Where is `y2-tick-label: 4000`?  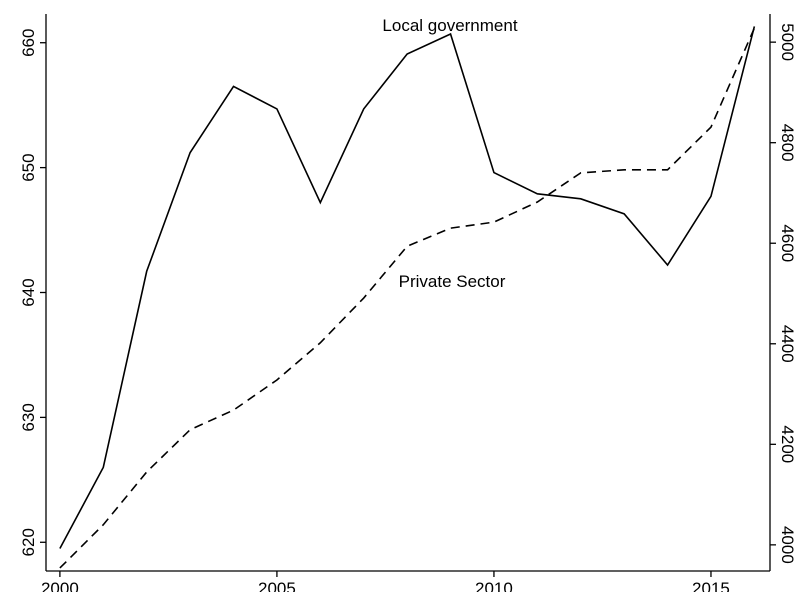 y2-tick-label: 4000 is located at coordinates (787, 545).